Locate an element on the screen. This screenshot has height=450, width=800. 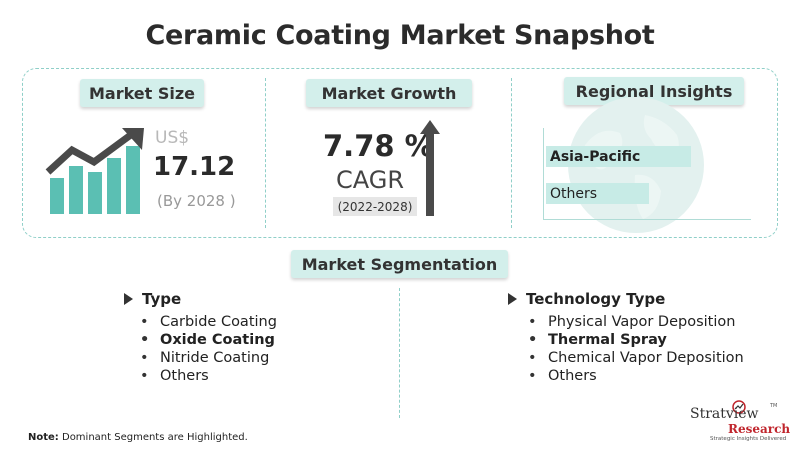
region-axis-line is located at coordinates (543, 174).